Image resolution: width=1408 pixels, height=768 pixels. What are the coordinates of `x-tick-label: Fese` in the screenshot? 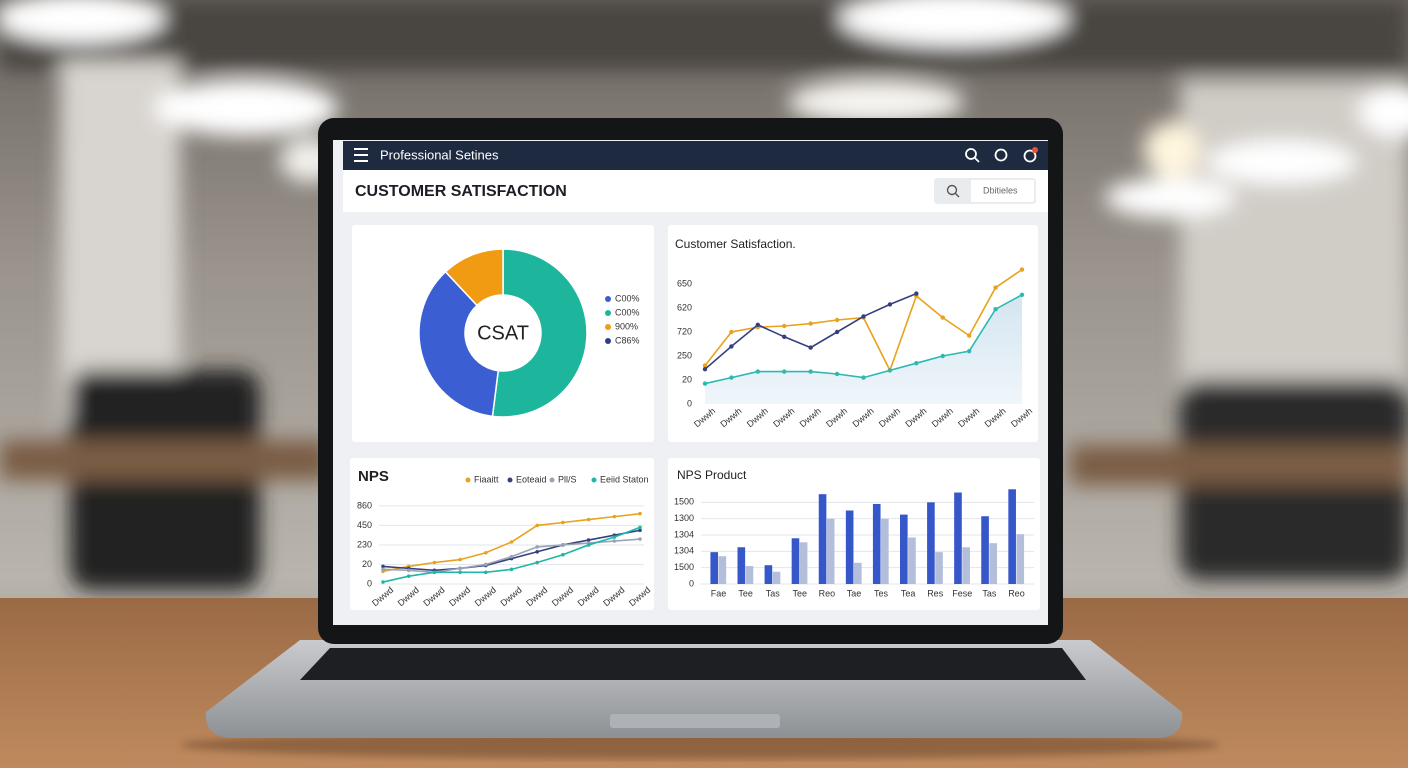 It's located at (962, 593).